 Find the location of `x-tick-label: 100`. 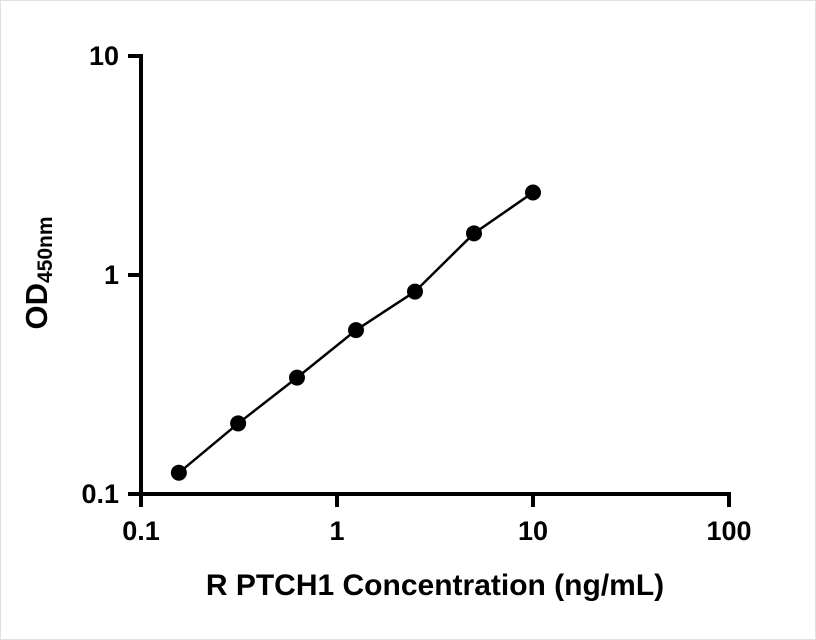

x-tick-label: 100 is located at coordinates (728, 531).